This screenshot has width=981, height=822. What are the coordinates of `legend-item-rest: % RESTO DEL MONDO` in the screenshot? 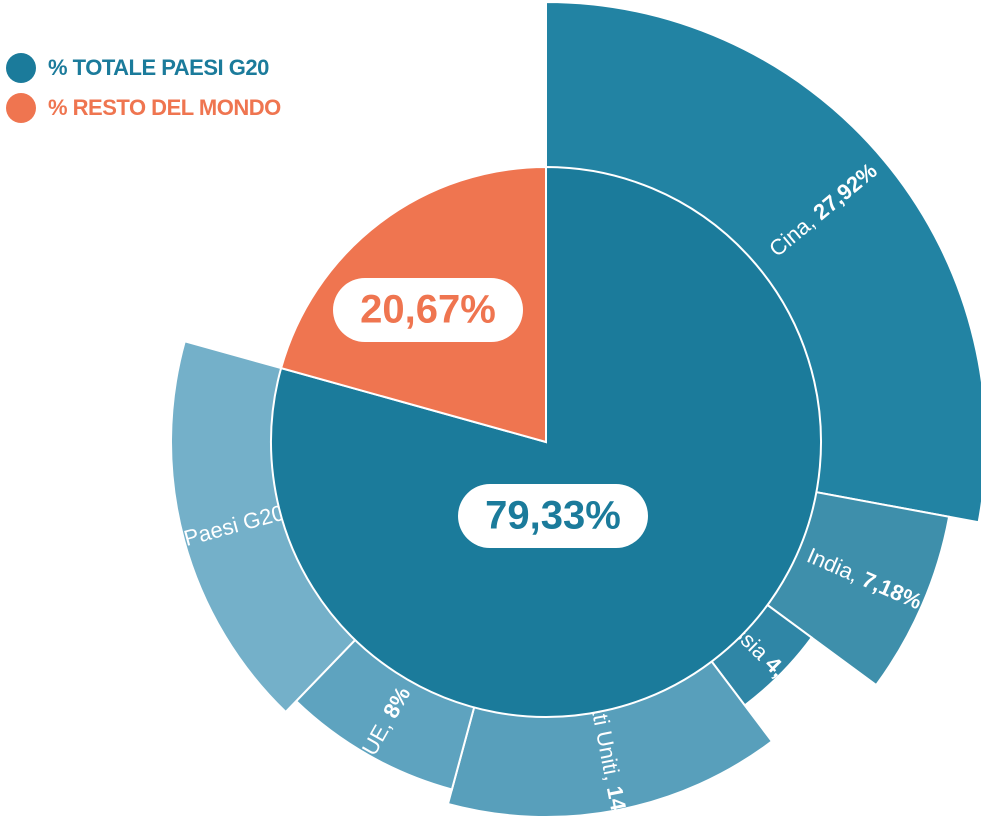 It's located at (143, 108).